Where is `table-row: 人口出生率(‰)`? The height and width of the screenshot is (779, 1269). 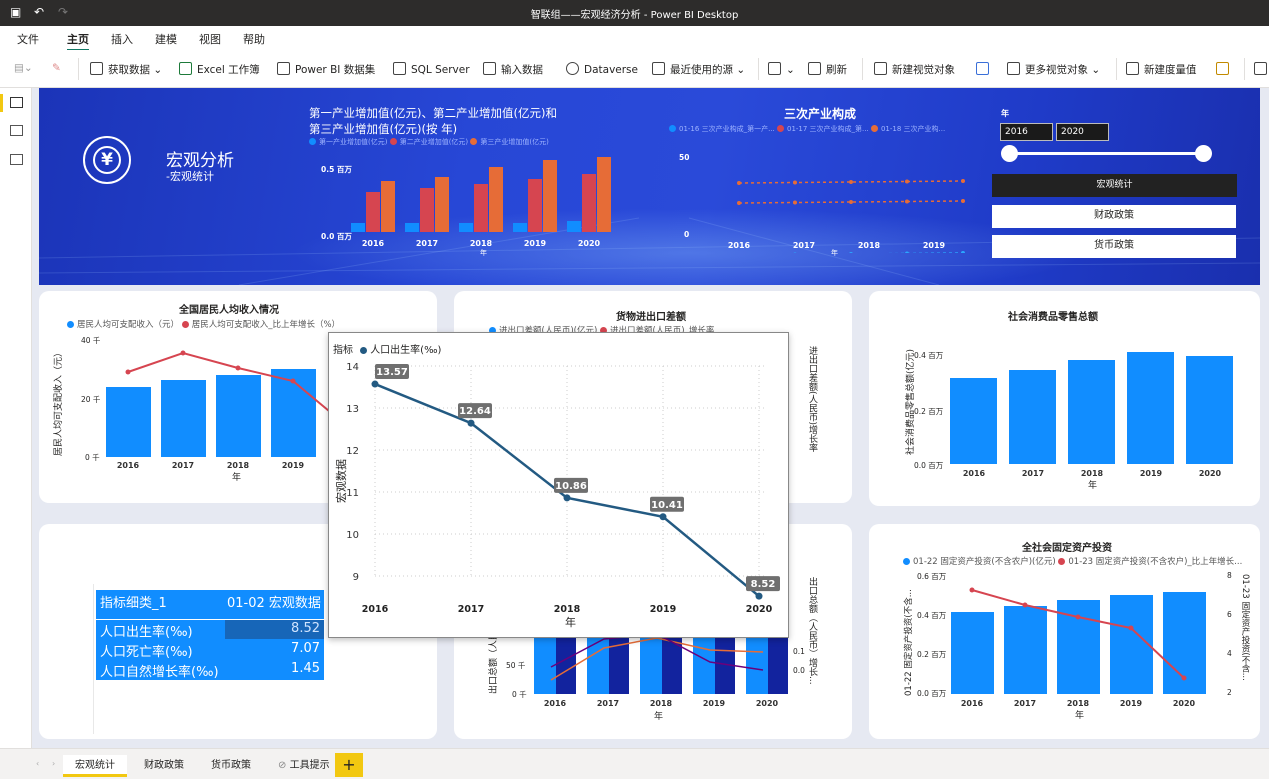 table-row: 人口出生率(‰) is located at coordinates (146, 632).